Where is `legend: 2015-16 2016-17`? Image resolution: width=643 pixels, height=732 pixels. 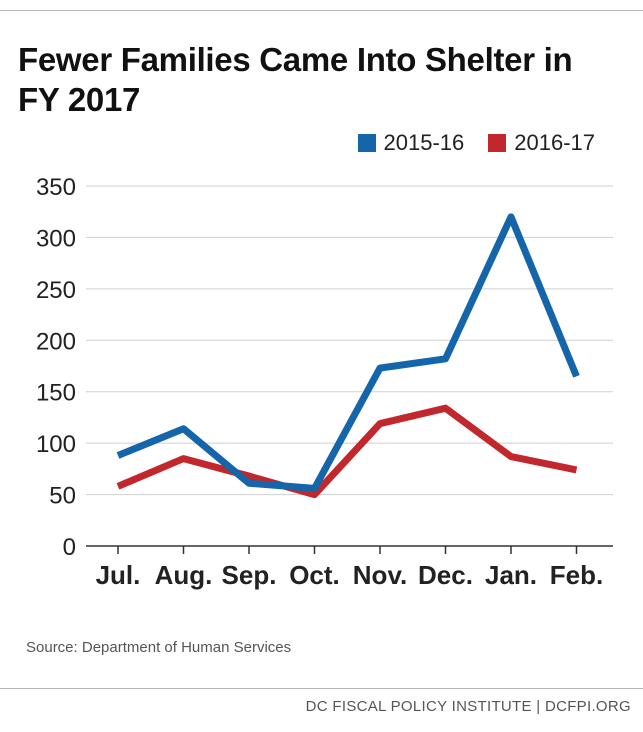
legend: 2015-16 2016-17 is located at coordinates (476, 143).